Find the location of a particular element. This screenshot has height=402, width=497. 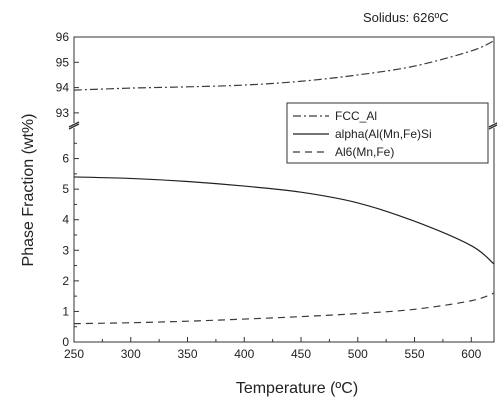

y-tick-label: 6 is located at coordinates (65, 159).